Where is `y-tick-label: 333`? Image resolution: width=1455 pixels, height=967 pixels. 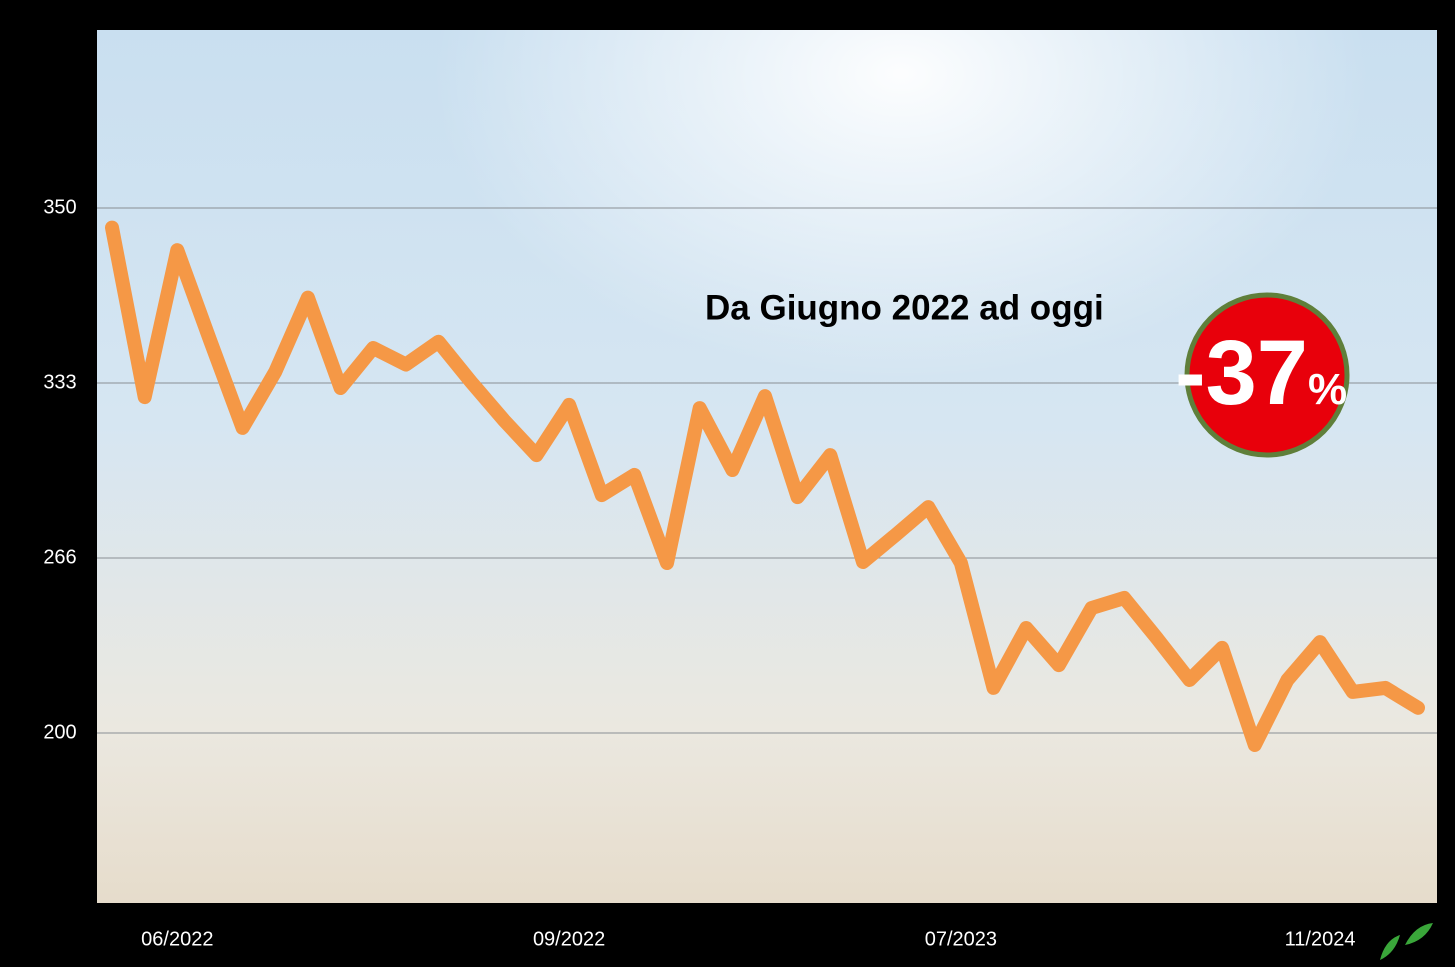
y-tick-label: 333 is located at coordinates (59, 382).